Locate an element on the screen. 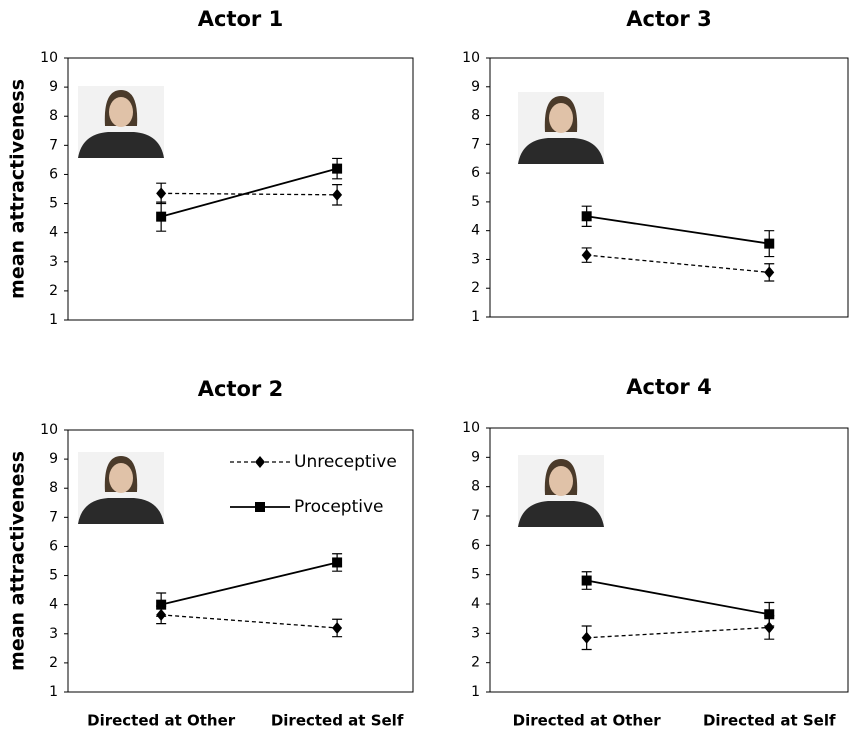 Image resolution: width=850 pixels, height=733 pixels. legend-label: Unreceptive is located at coordinates (345, 462).